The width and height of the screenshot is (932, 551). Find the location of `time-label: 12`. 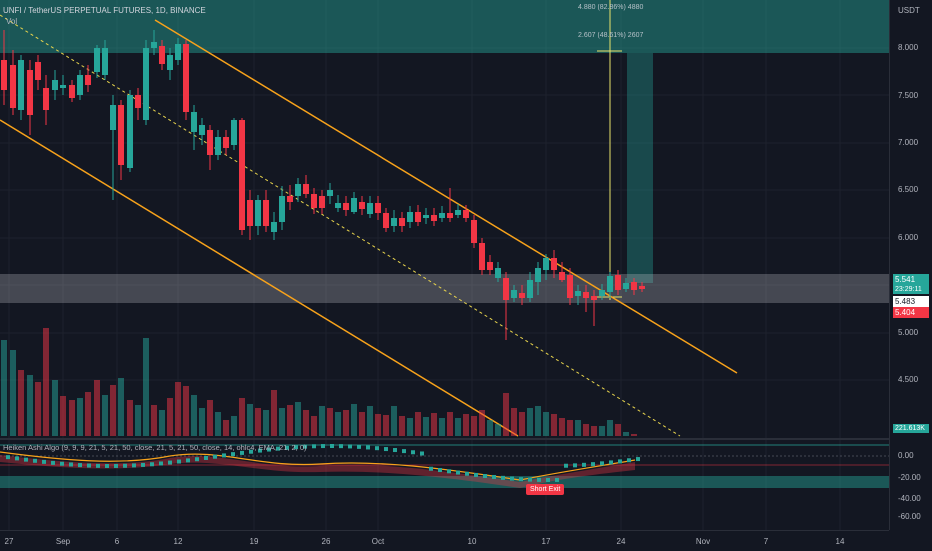

time-label: 12 is located at coordinates (178, 541).